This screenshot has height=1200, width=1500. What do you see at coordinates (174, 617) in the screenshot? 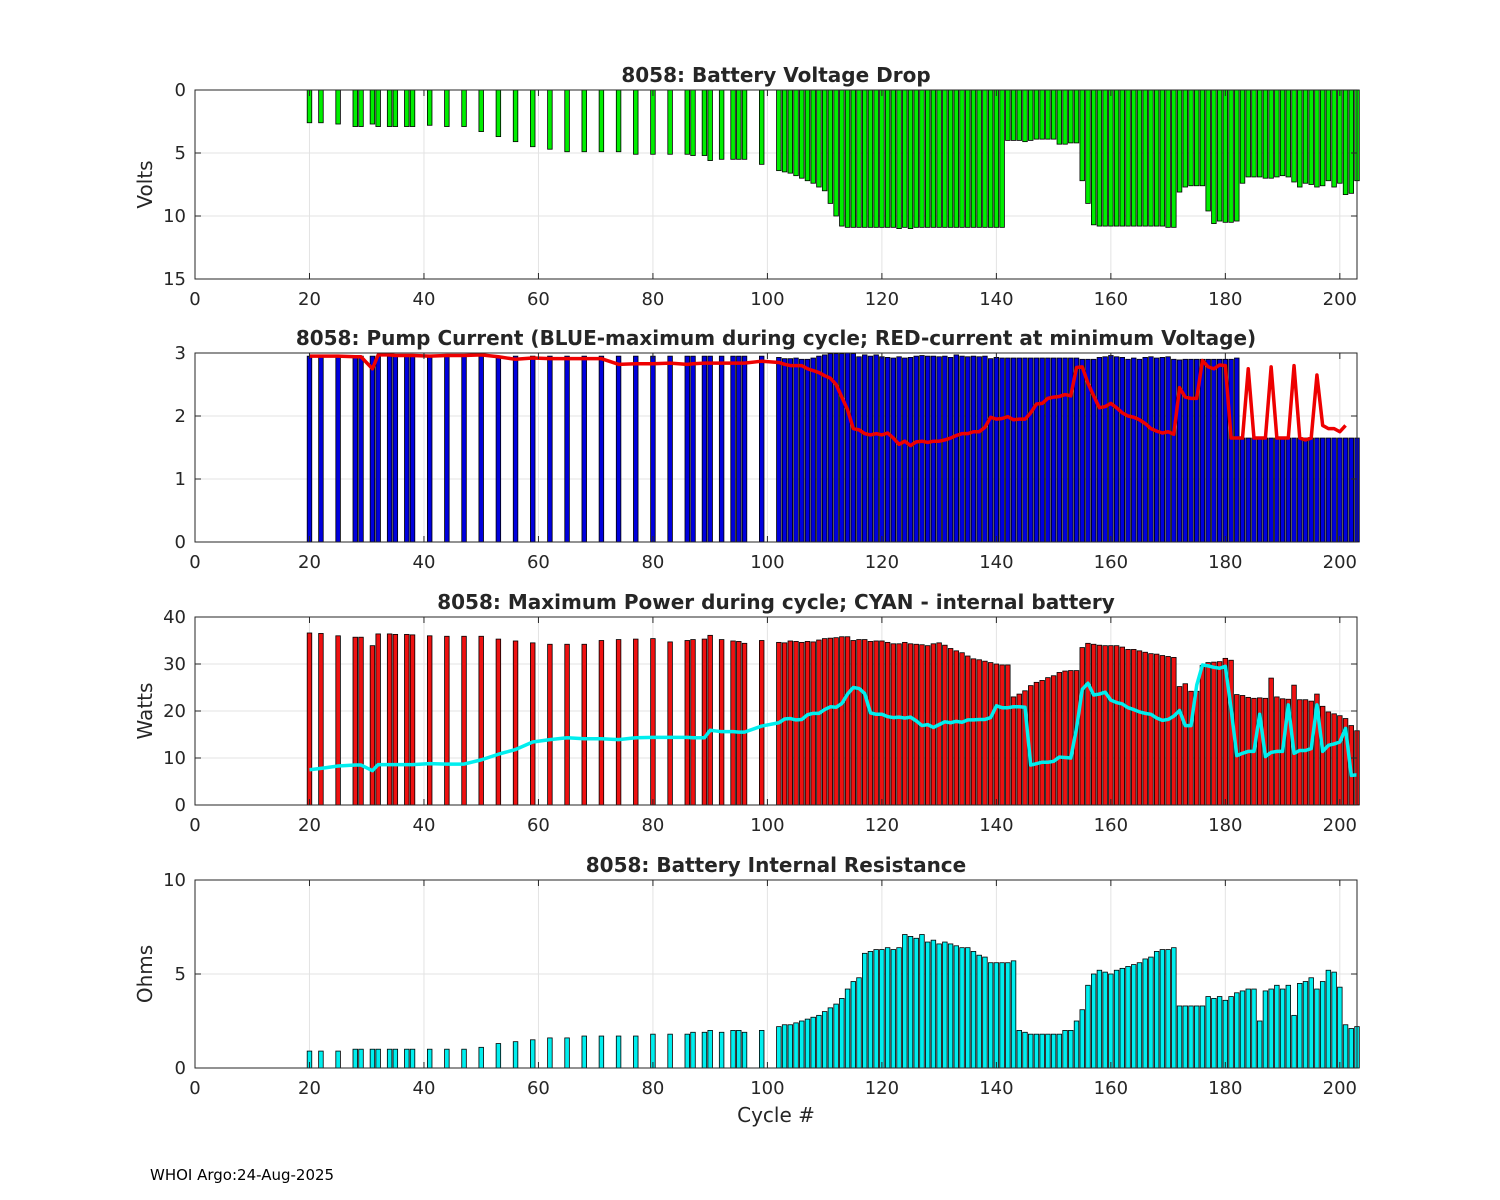
I see `panel3-ytick-label: 40` at bounding box center [174, 617].